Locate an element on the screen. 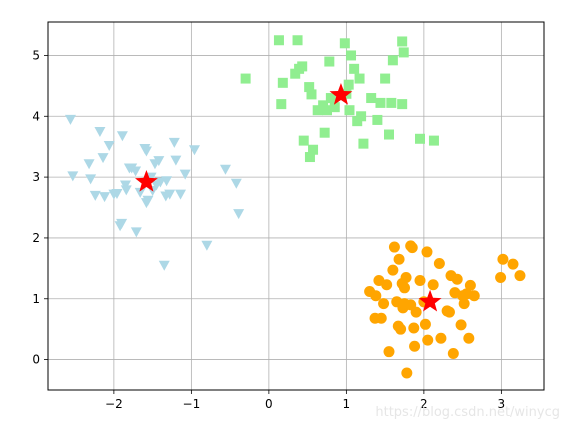 The height and width of the screenshot is (428, 568). x-tick-label: 2 is located at coordinates (424, 404).